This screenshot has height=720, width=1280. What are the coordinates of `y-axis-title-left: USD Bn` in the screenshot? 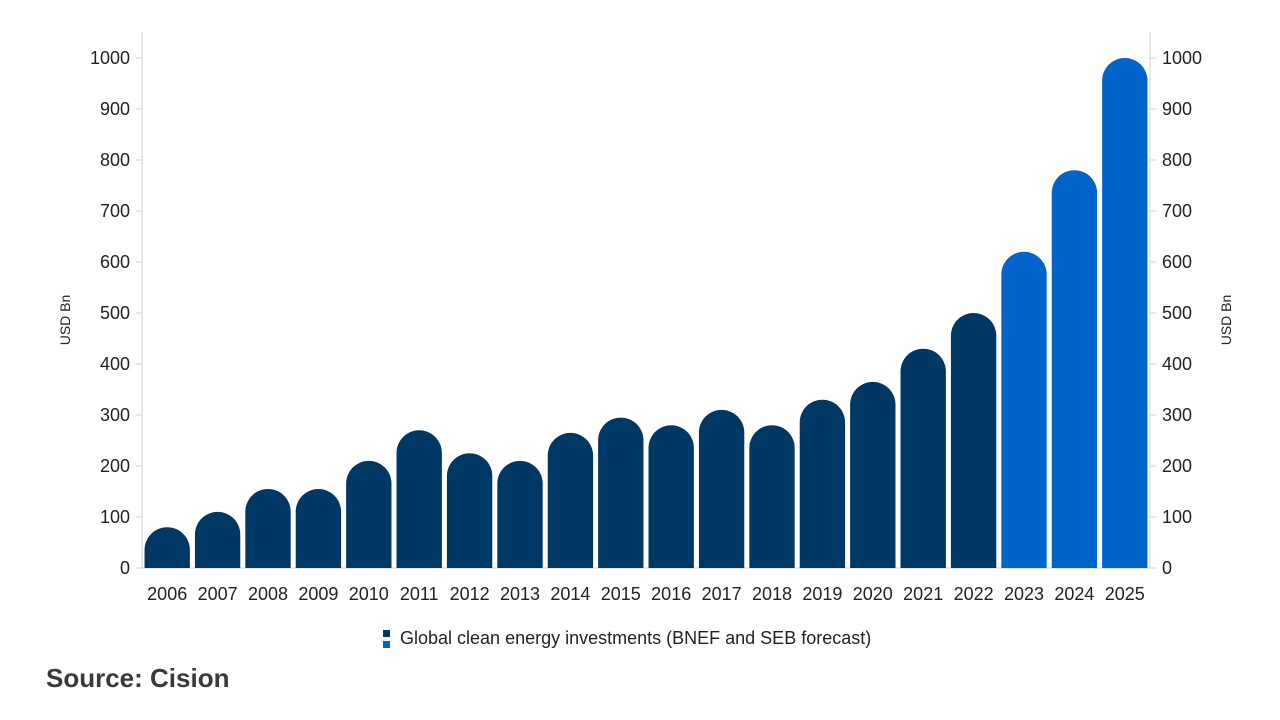 It's located at (65, 320).